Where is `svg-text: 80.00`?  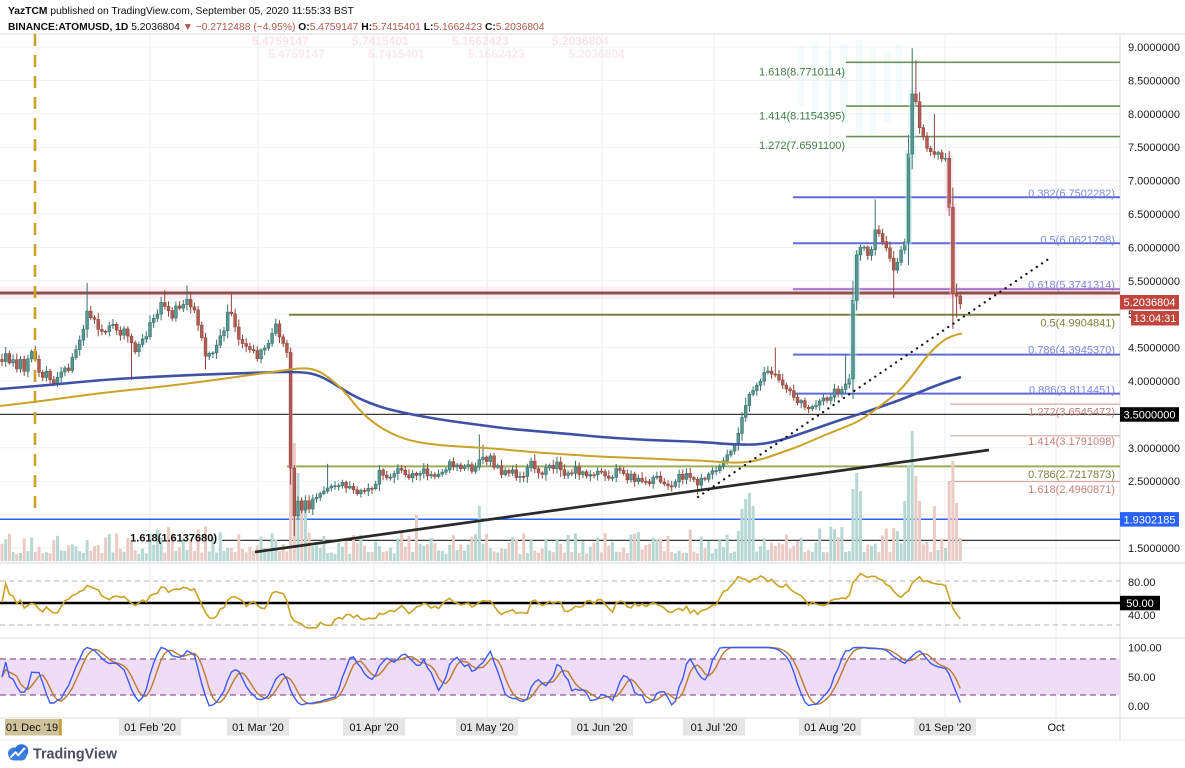
svg-text: 80.00 is located at coordinates (1142, 583).